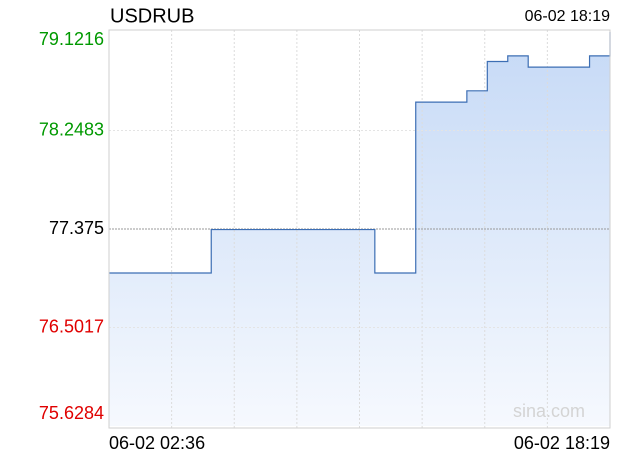 The image size is (620, 460). What do you see at coordinates (568, 16) in the screenshot?
I see `timestamp: 06-02 18:19` at bounding box center [568, 16].